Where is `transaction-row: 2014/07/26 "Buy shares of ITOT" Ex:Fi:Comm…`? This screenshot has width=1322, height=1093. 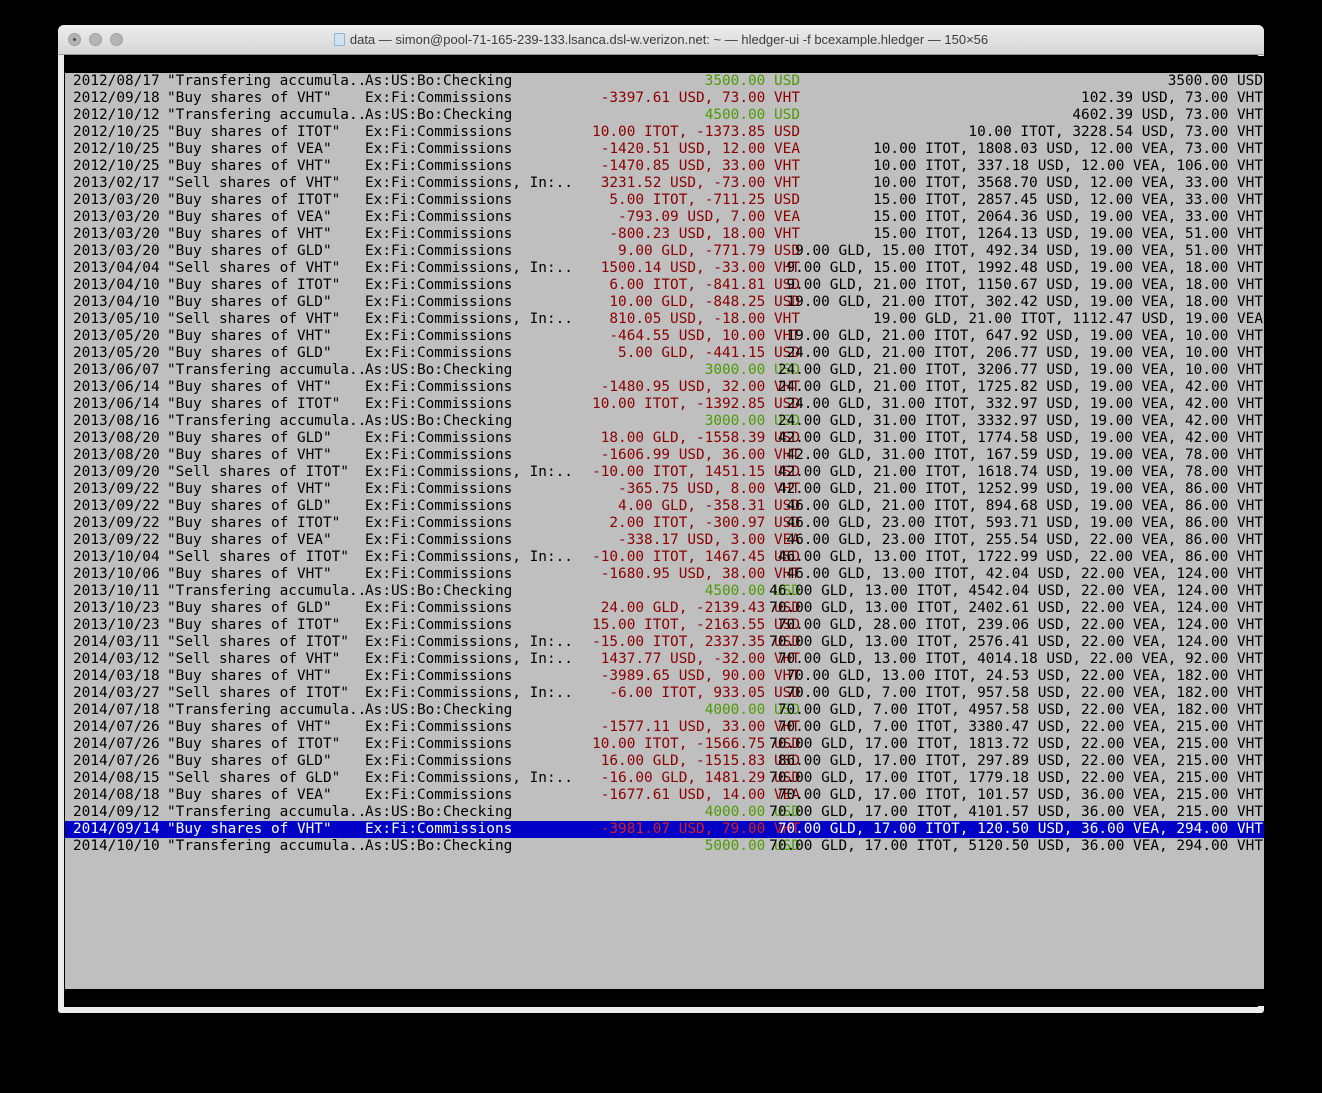
transaction-row: 2014/07/26 "Buy shares of ITOT" Ex:Fi:Comm… is located at coordinates (664, 744).